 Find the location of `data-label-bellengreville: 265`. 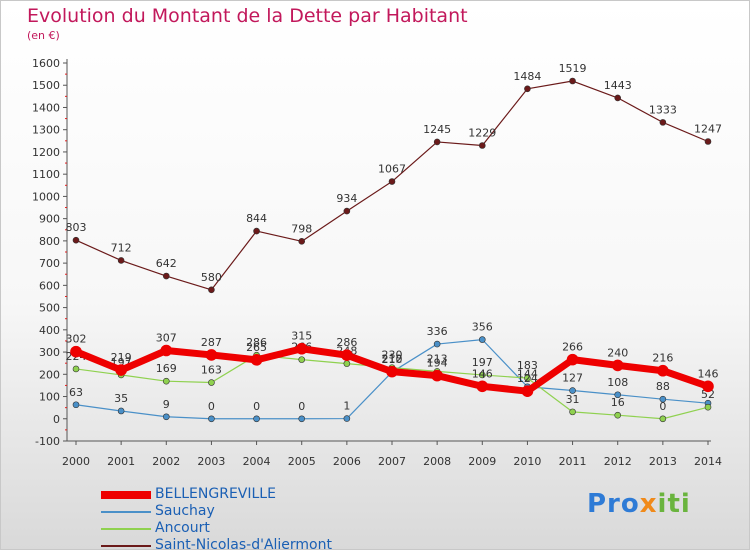

data-label-bellengreville: 265 is located at coordinates (256, 347).